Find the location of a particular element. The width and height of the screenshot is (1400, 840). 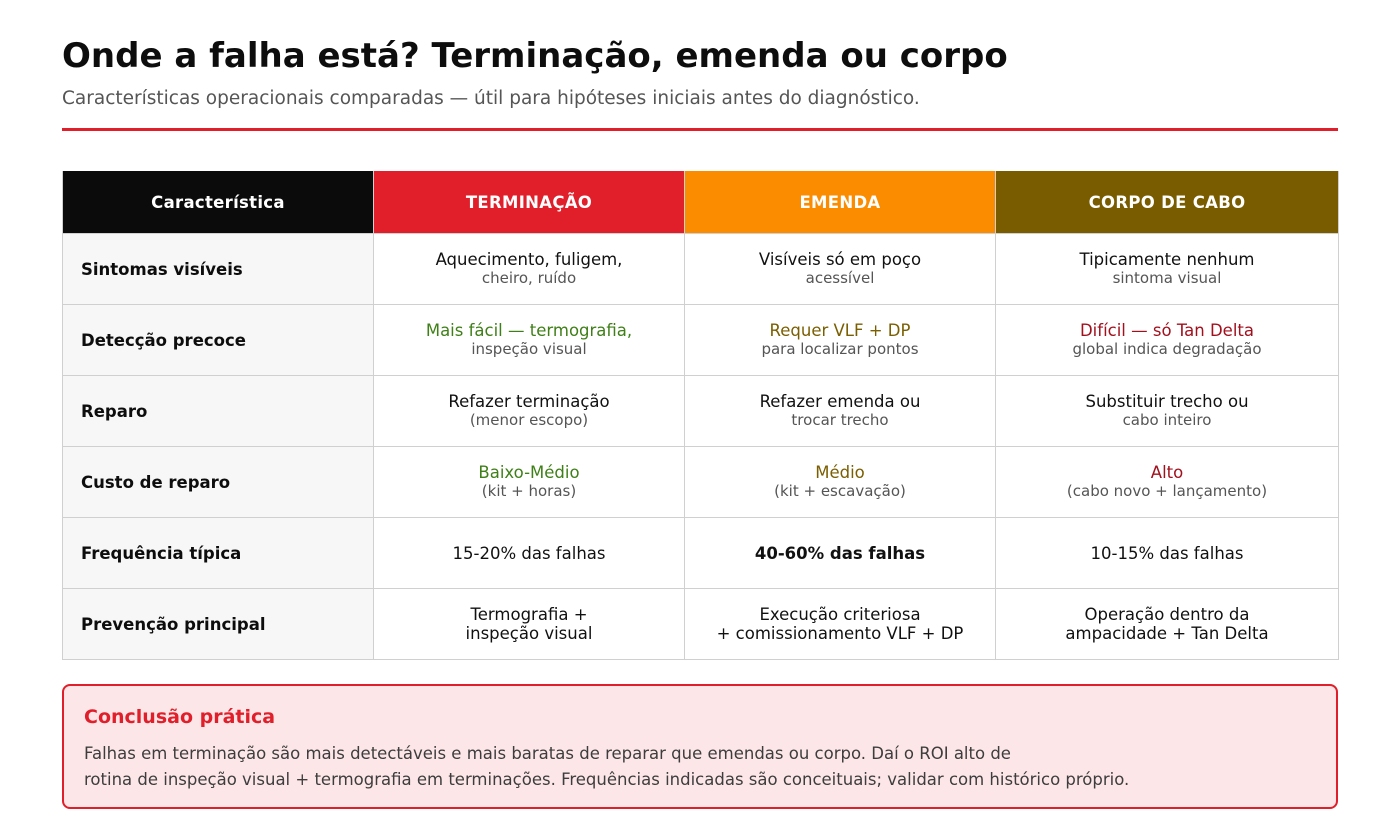

table-cell: 15-20% das falhas is located at coordinates (529, 553).